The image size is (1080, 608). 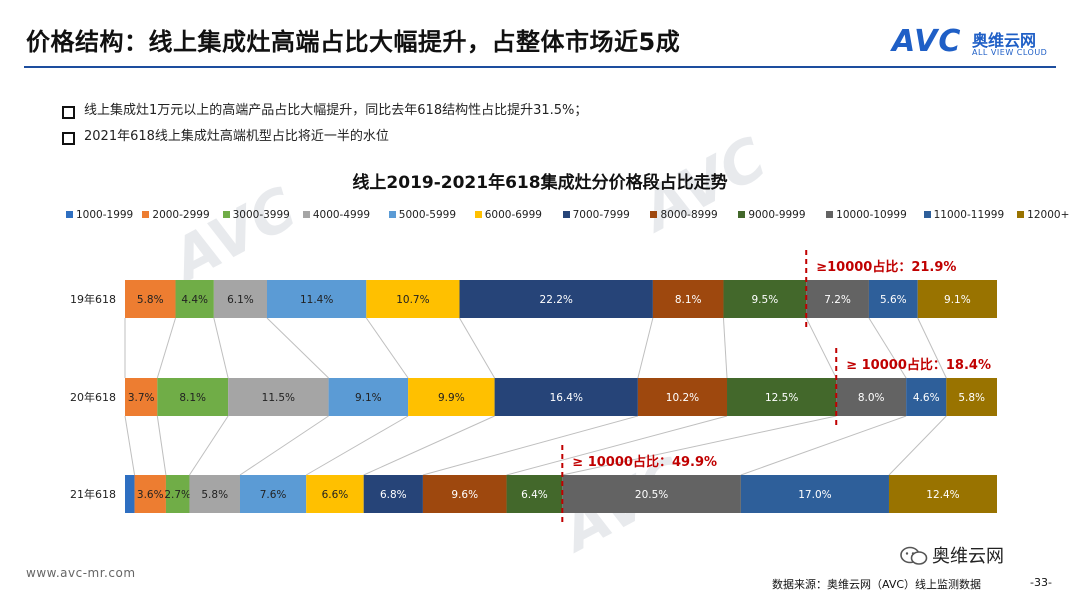 I want to click on data-label: 7.2%, so click(x=837, y=300).